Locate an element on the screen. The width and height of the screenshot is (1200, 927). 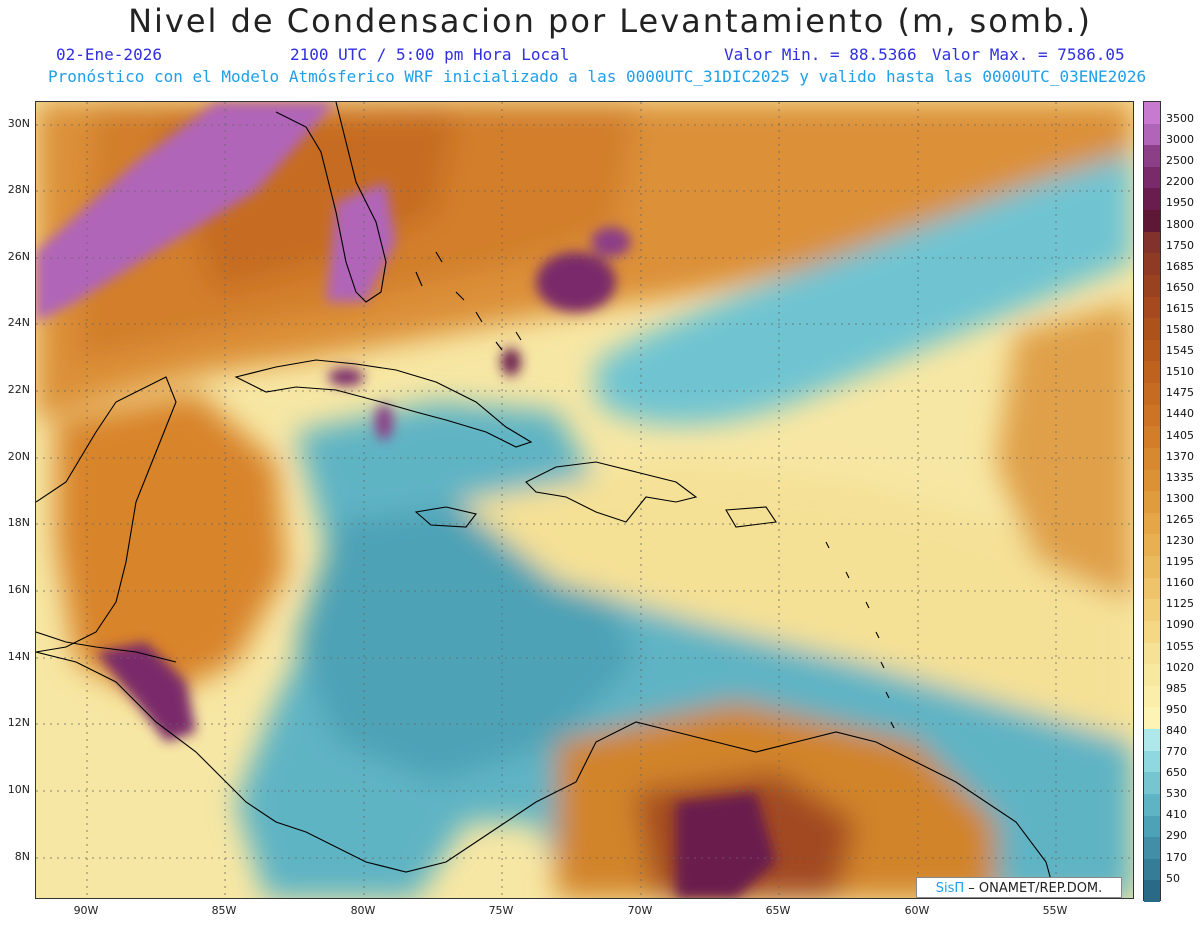
lon-label-65w: 65W is located at coordinates (778, 910).